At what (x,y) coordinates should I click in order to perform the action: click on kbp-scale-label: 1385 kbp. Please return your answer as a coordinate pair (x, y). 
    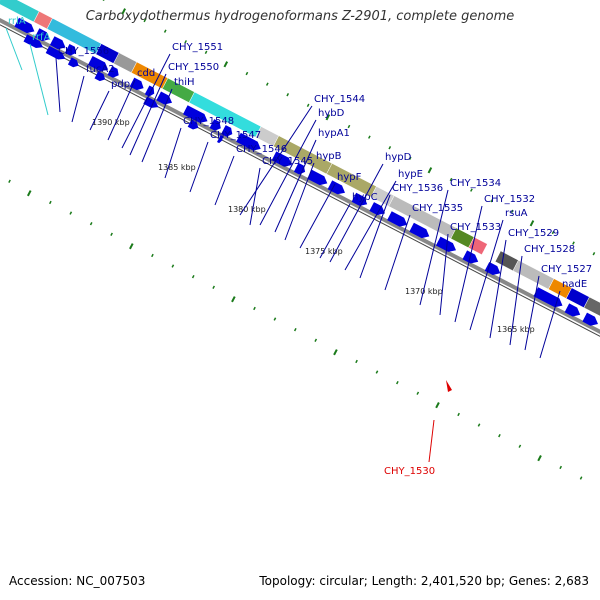
    Looking at the image, I should click on (177, 167).